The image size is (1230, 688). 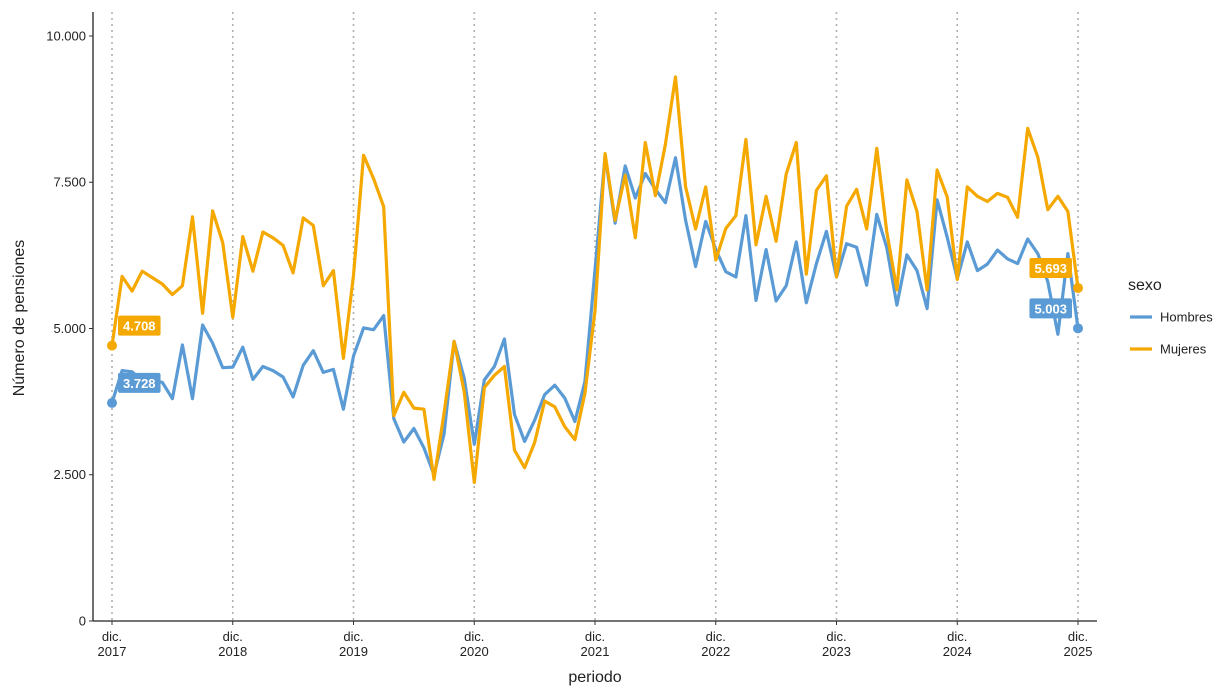 I want to click on data-label: 4.708, so click(x=139, y=325).